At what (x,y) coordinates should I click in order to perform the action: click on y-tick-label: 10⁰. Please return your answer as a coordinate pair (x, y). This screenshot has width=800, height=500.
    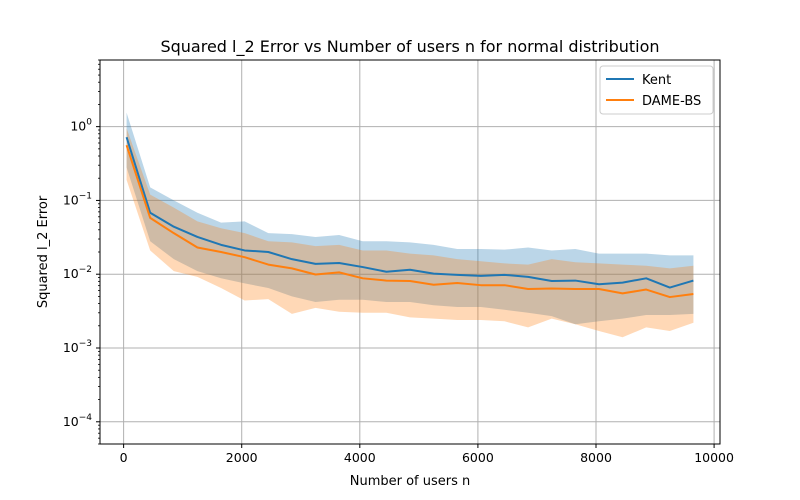
    Looking at the image, I should click on (81, 126).